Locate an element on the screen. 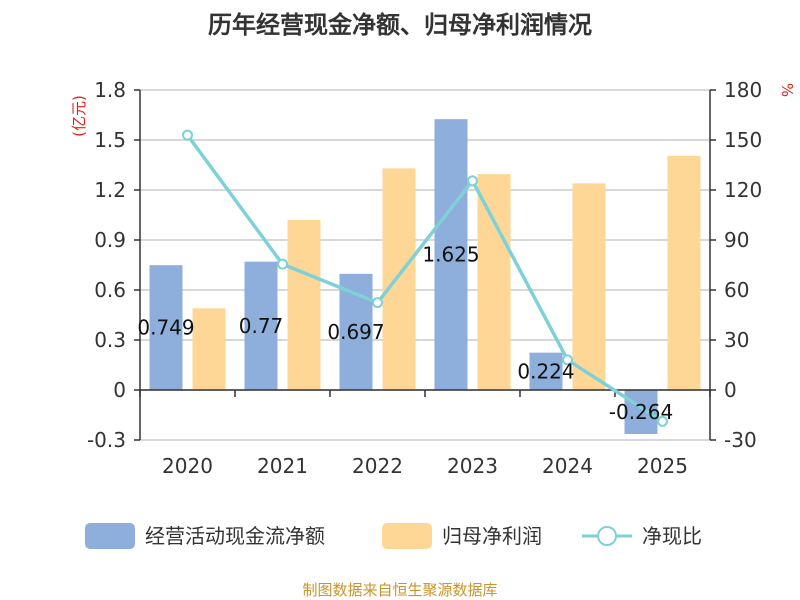 The height and width of the screenshot is (600, 800). legend-label-netprofit: 归母净利润 is located at coordinates (492, 536).